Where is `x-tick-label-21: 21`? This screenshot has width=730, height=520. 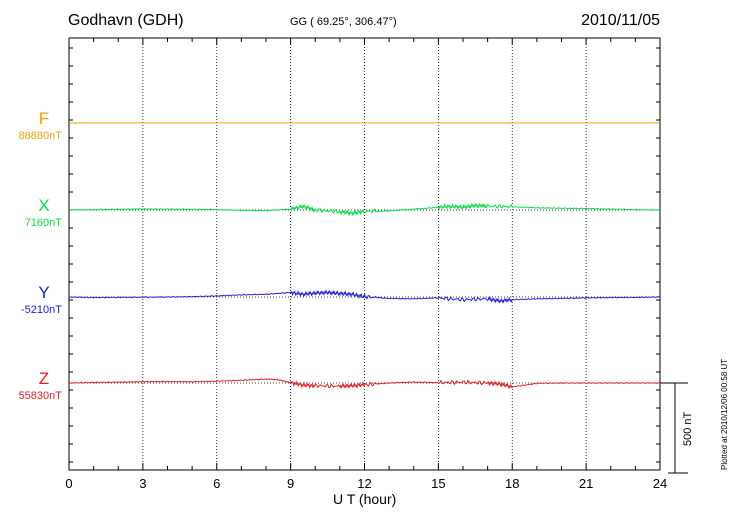 x-tick-label-21: 21 is located at coordinates (586, 483).